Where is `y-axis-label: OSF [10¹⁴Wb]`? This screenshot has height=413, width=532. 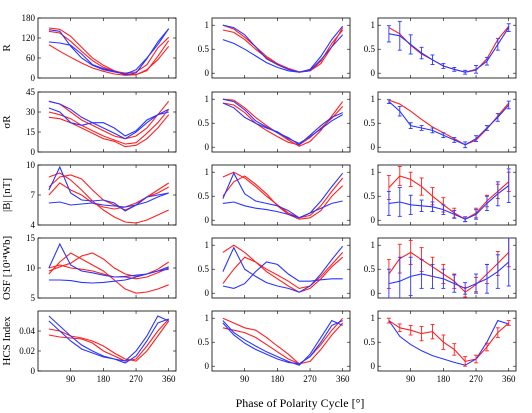 y-axis-label: OSF [10¹⁴Wb] is located at coordinates (7, 268).